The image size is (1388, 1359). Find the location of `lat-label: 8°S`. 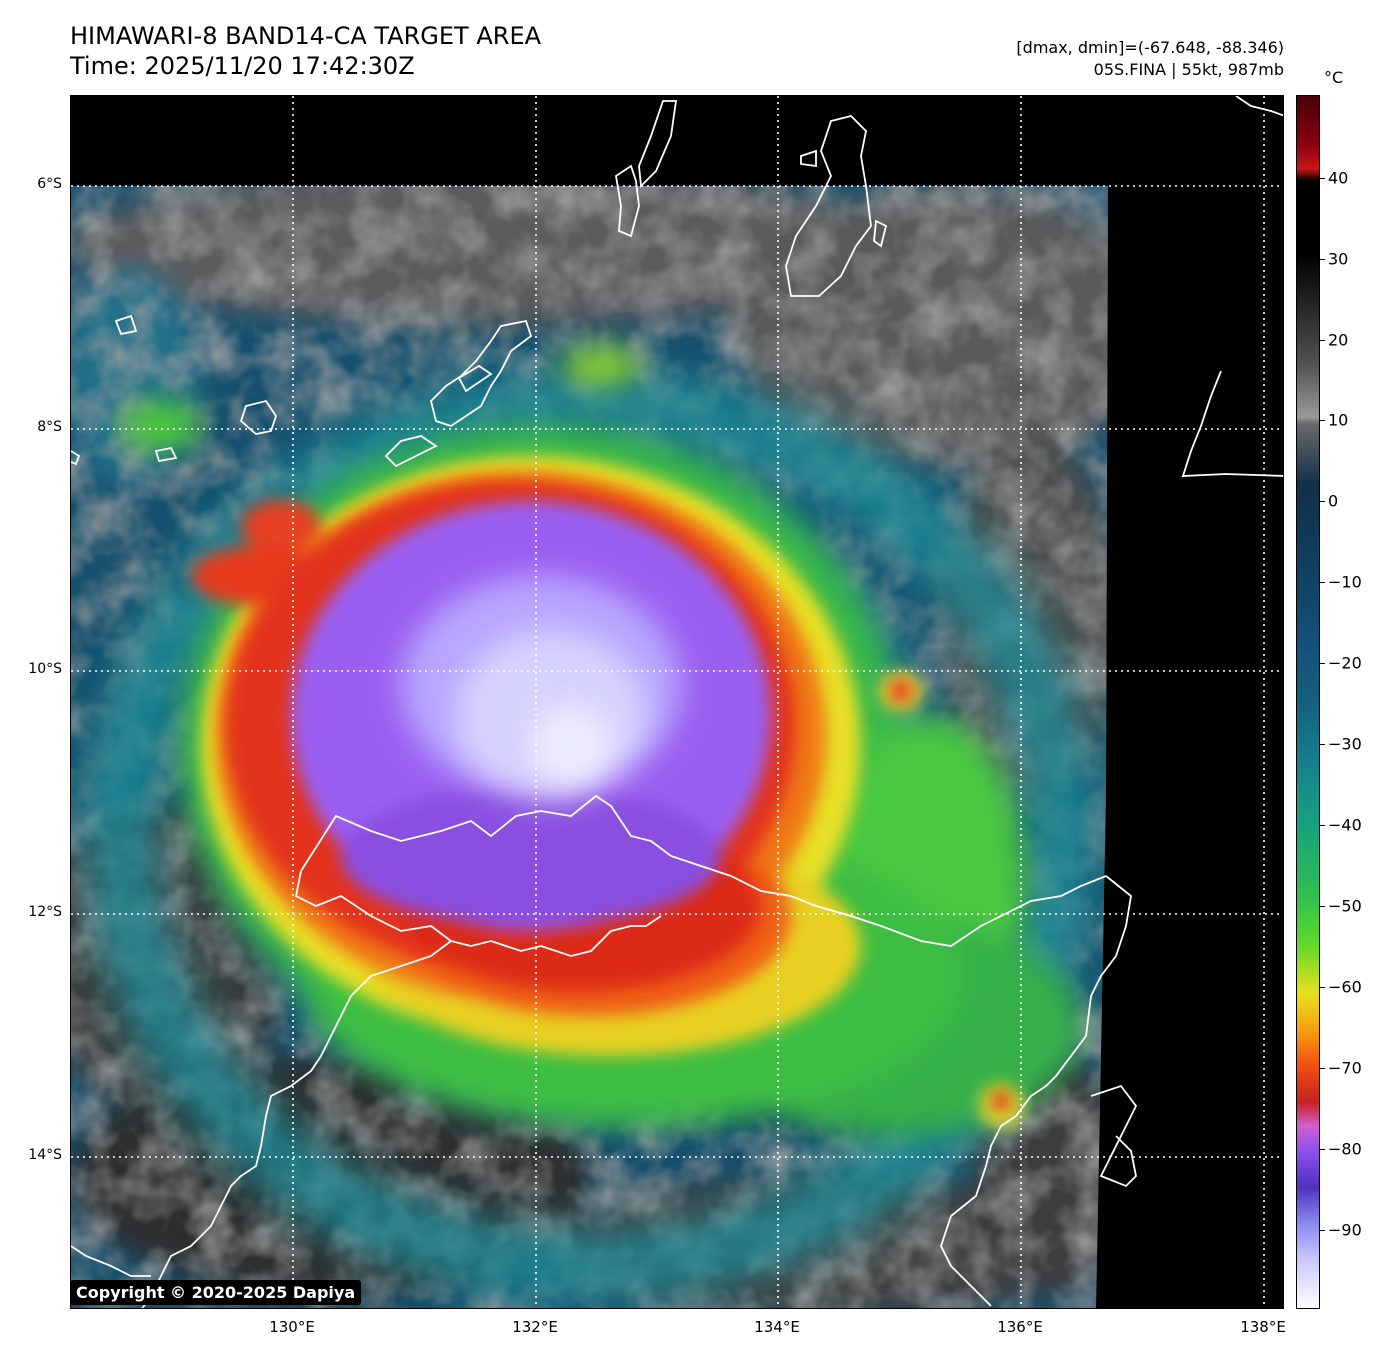

lat-label: 8°S is located at coordinates (49, 427).